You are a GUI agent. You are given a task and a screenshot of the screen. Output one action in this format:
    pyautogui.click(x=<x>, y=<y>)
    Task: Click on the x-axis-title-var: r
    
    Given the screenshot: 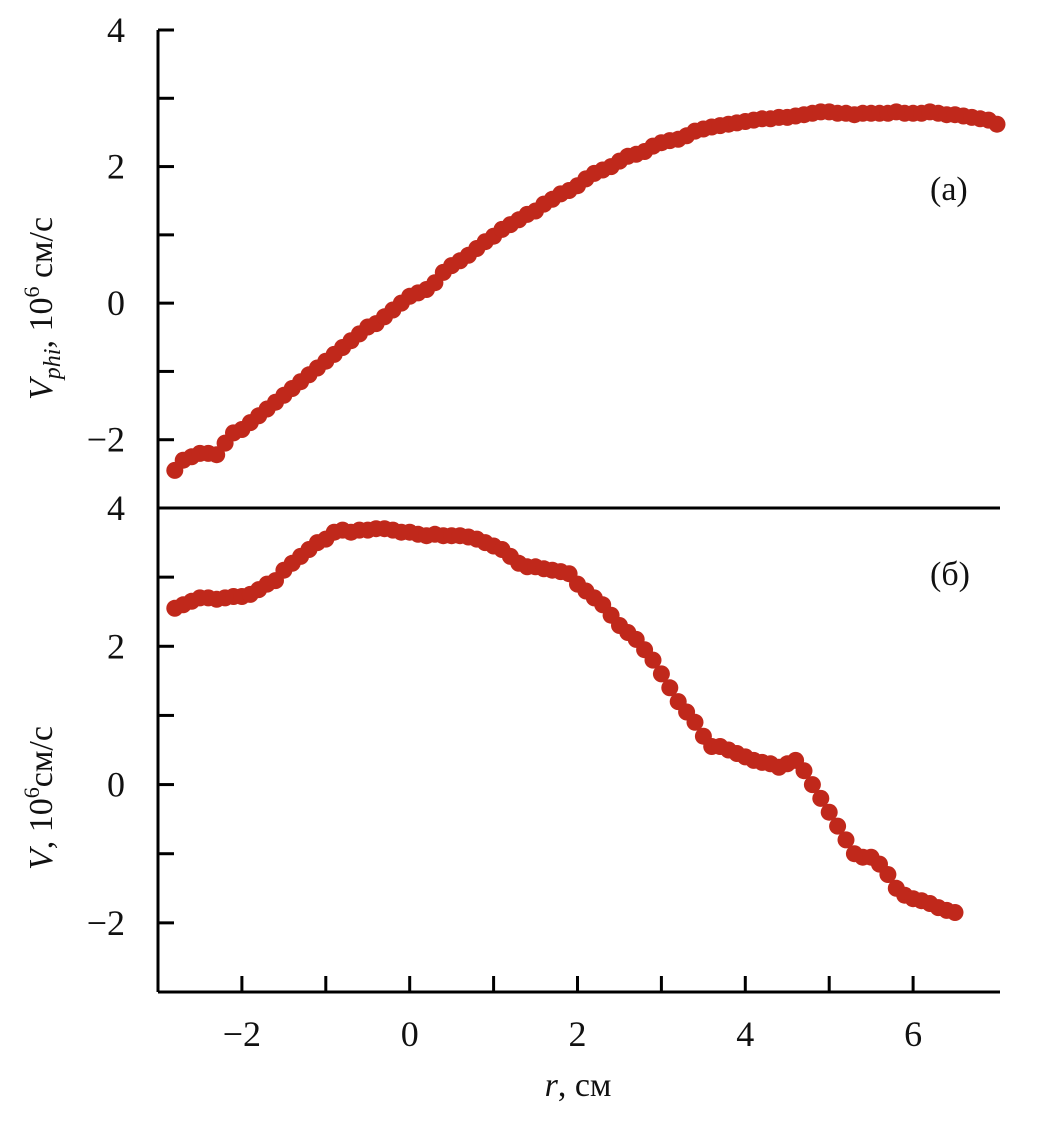 What is the action you would take?
    pyautogui.click(x=552, y=1085)
    